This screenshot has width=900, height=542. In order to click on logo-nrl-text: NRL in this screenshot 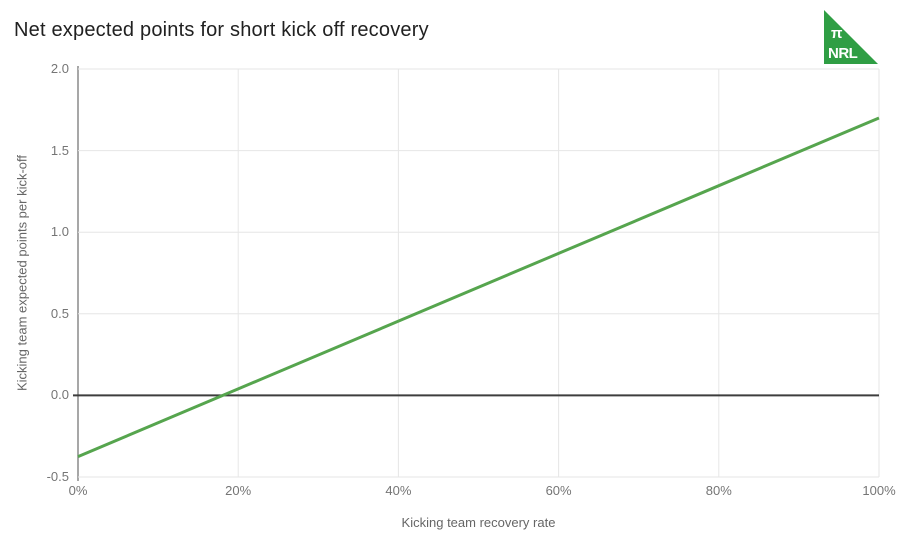, I will do `click(843, 53)`.